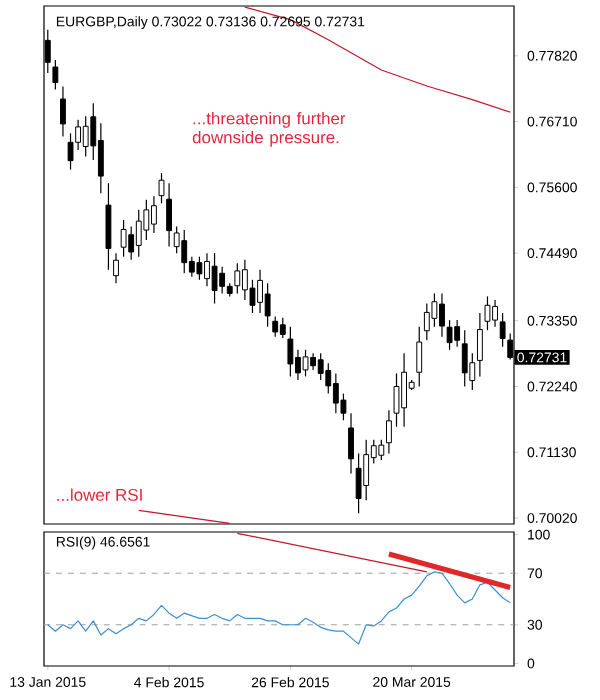  Describe the element at coordinates (99, 494) in the screenshot. I see `annotation: ...lower RSI` at that location.